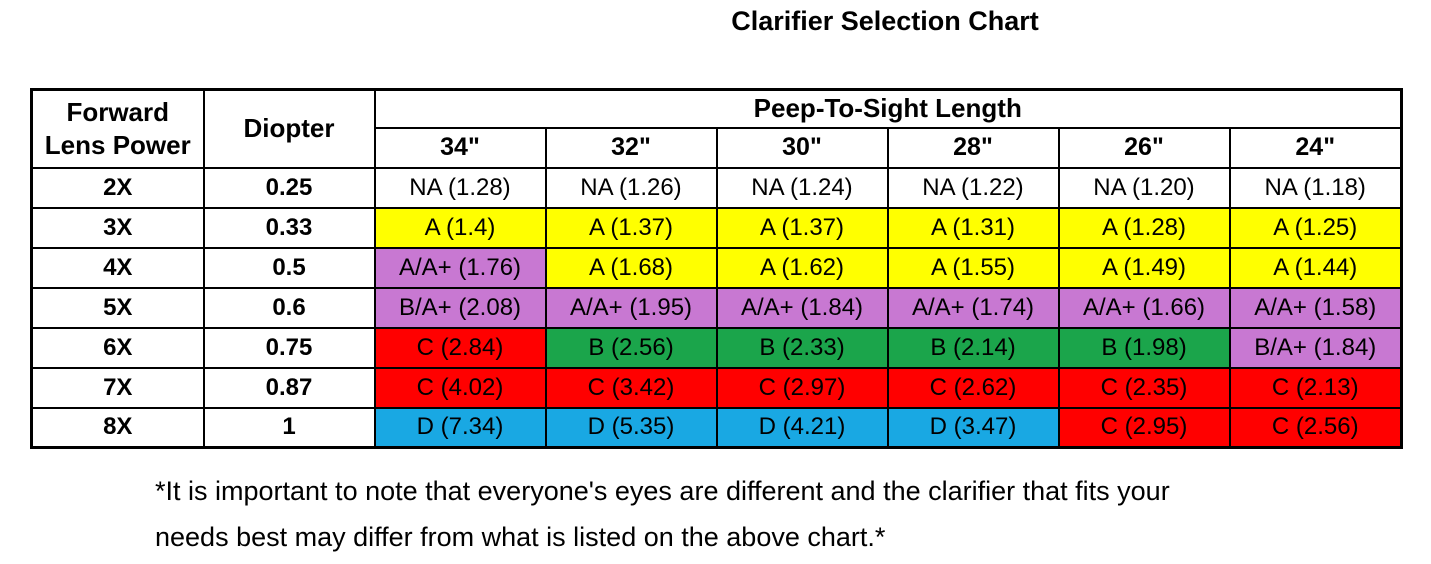 The width and height of the screenshot is (1431, 564). What do you see at coordinates (802, 267) in the screenshot?
I see `cell-clarifier-recommendation: A (1.62)` at bounding box center [802, 267].